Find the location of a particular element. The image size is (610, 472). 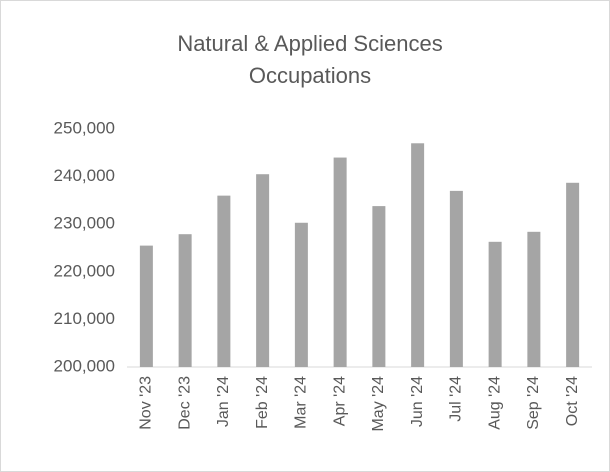

x-tick-label: Jul '24 is located at coordinates (456, 399).